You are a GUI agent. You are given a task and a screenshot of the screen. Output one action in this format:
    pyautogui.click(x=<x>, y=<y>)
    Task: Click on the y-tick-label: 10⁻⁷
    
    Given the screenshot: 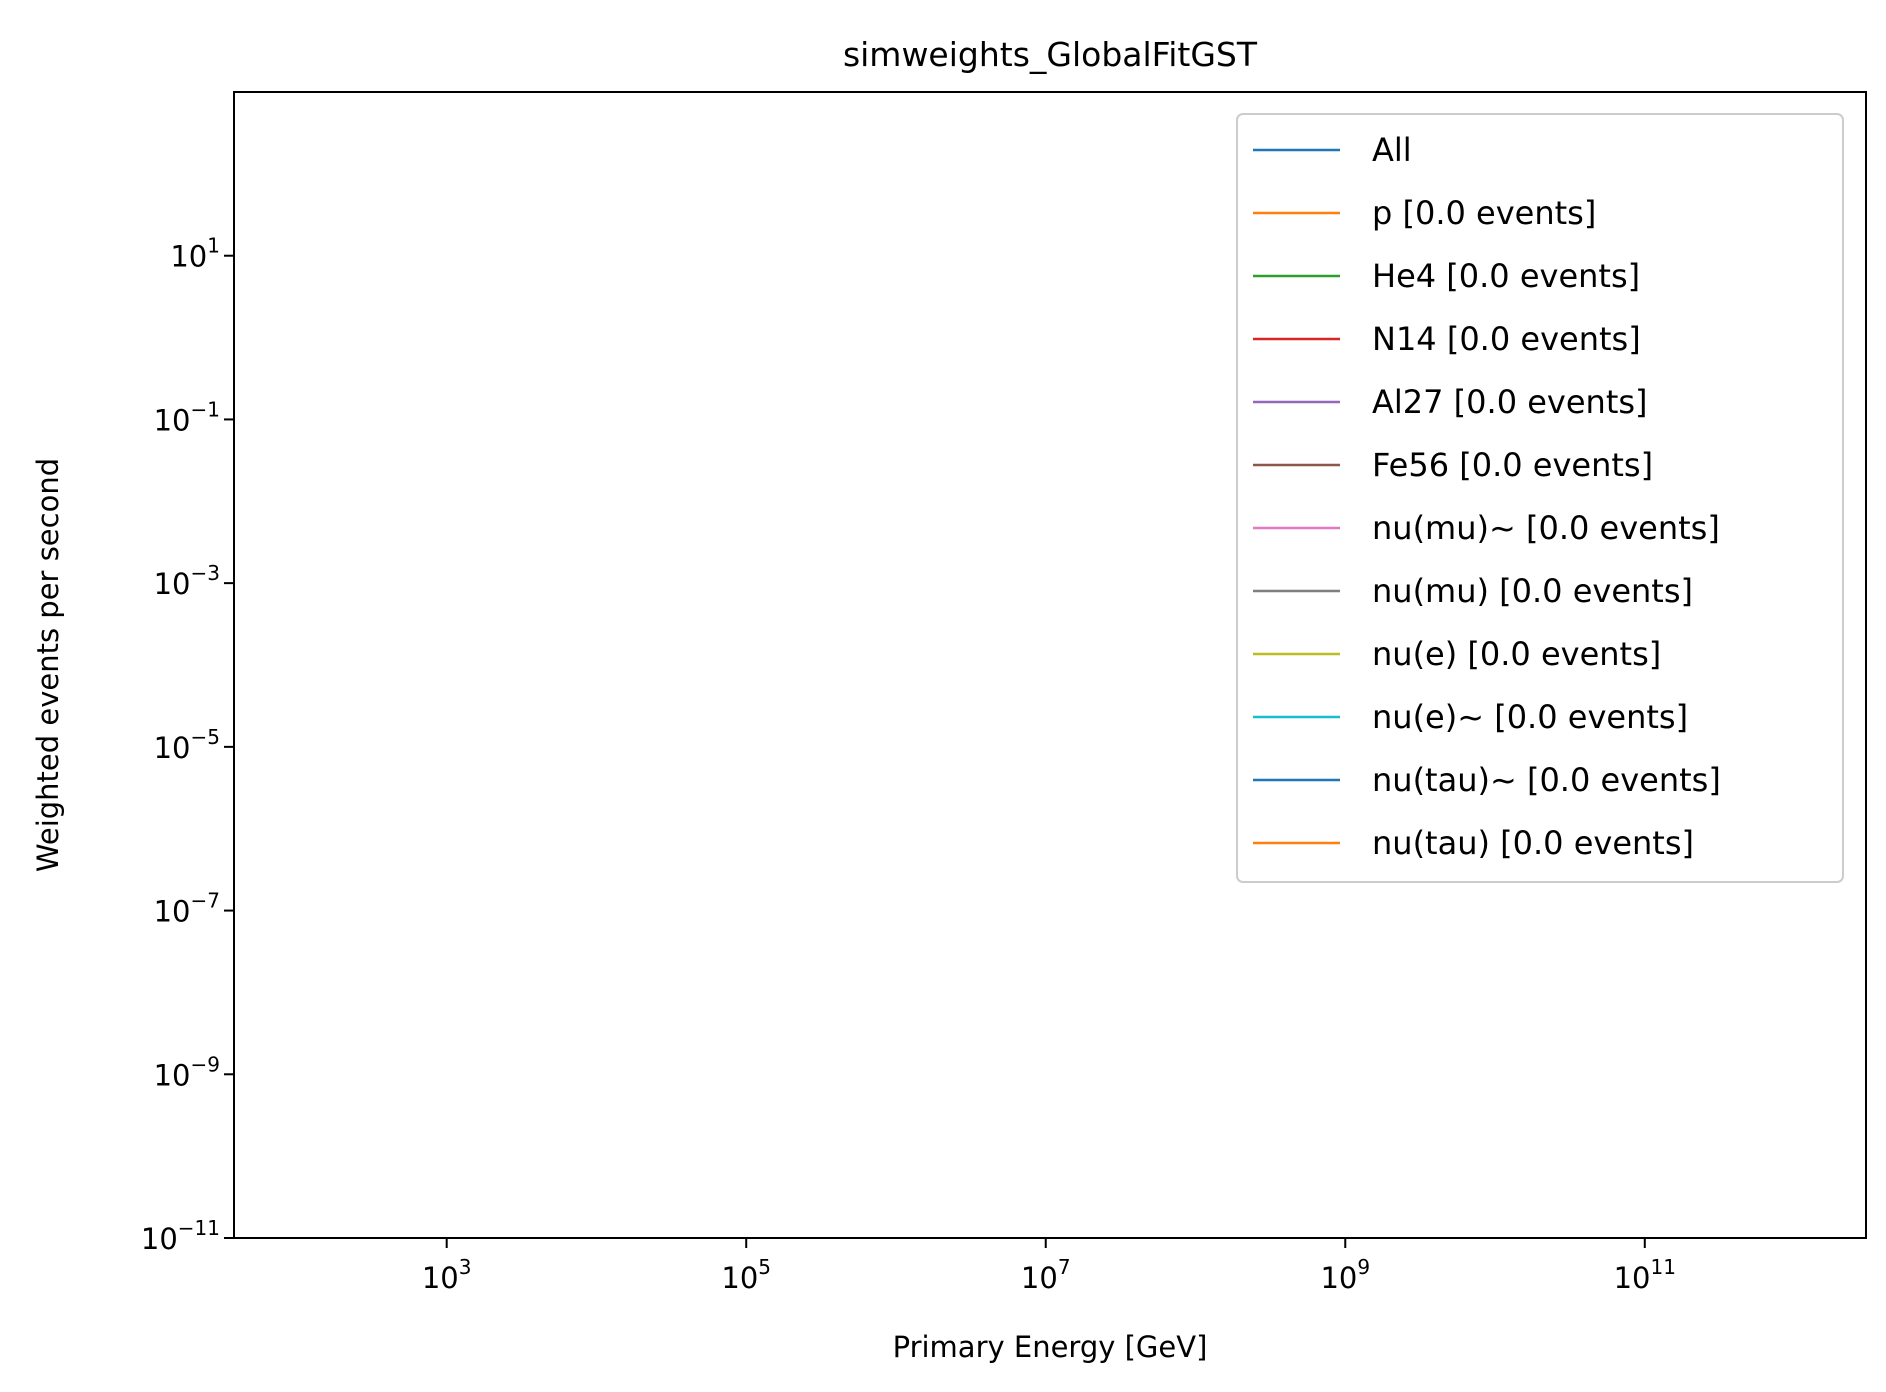 What is the action you would take?
    pyautogui.click(x=187, y=909)
    